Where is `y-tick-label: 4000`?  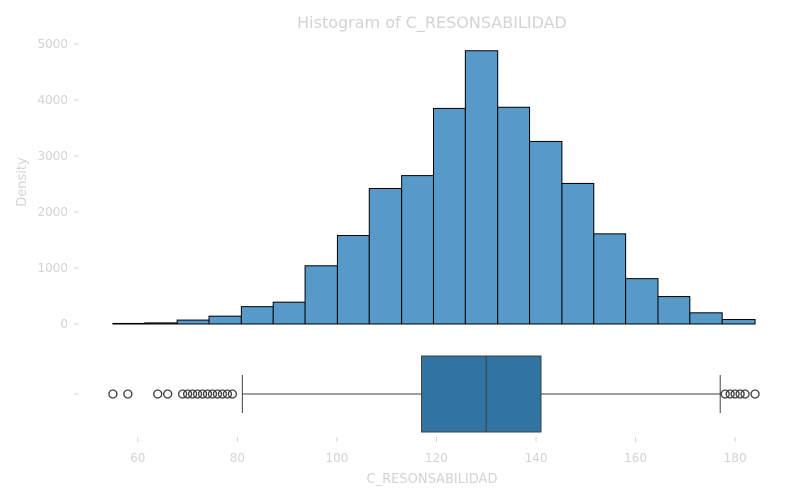
y-tick-label: 4000 is located at coordinates (52, 100).